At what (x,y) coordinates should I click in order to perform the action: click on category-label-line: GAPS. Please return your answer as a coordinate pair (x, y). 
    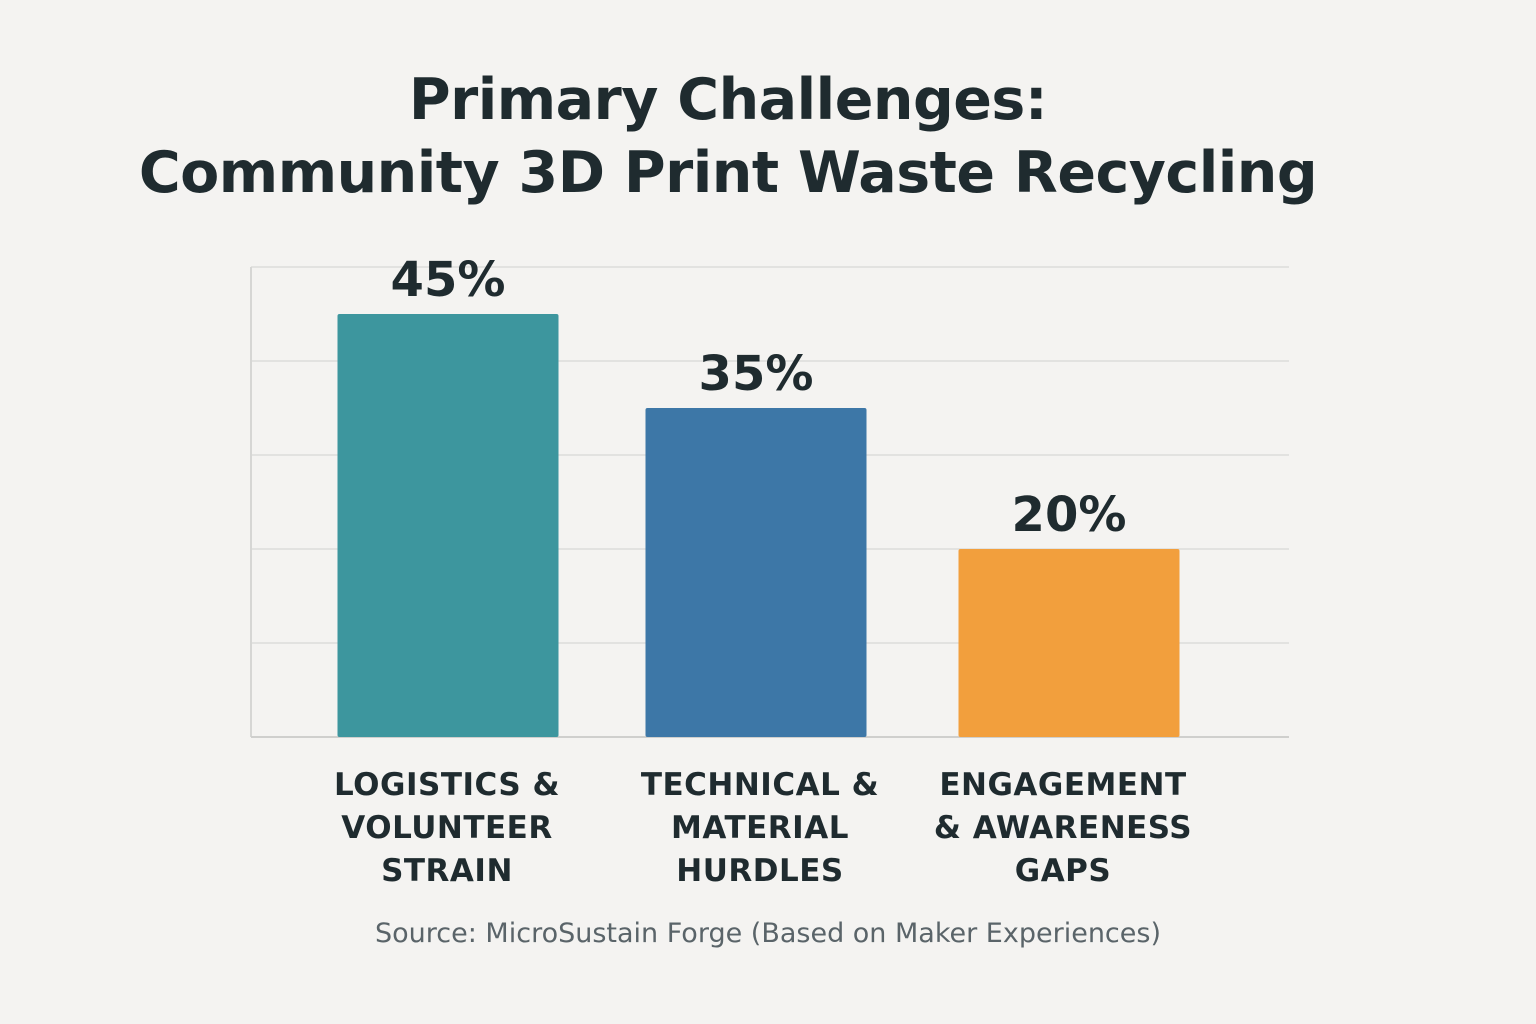
    Looking at the image, I should click on (1063, 871).